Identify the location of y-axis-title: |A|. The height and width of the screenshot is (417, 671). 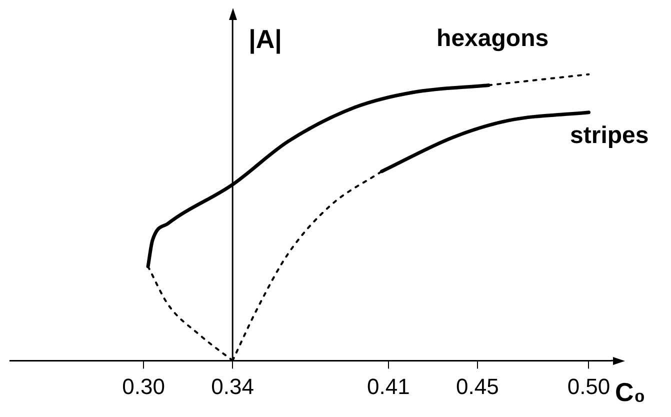
(265, 39).